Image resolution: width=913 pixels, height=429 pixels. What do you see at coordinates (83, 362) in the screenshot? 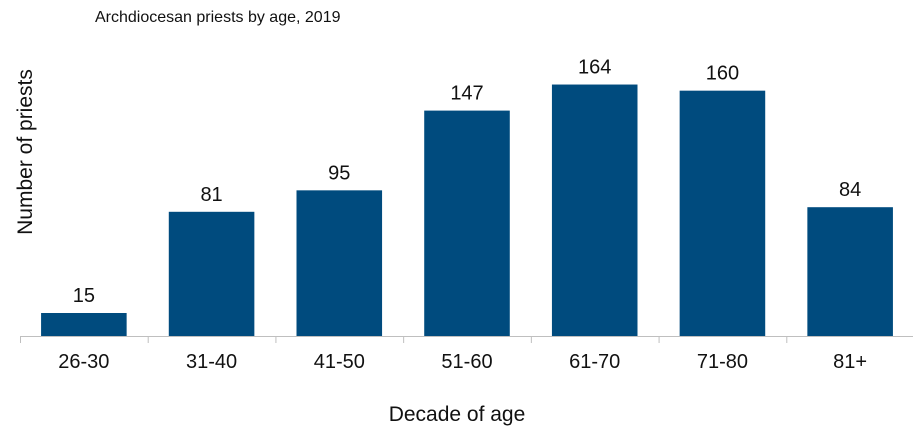
I see `x-tick-label: 26-30` at bounding box center [83, 362].